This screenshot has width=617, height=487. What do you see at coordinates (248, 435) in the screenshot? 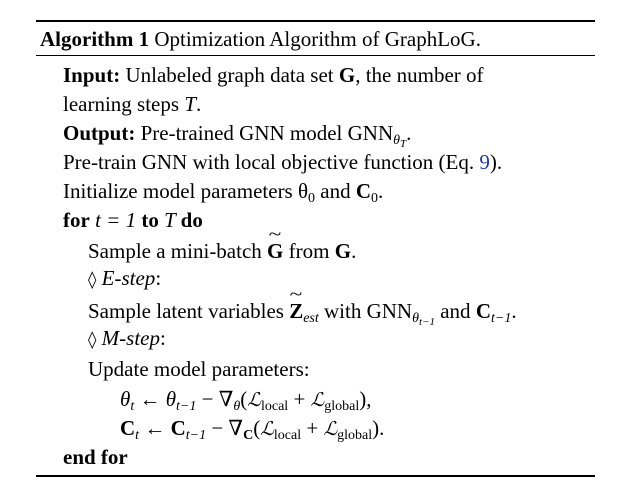
I see `eq2-grad-sub: C` at bounding box center [248, 435].